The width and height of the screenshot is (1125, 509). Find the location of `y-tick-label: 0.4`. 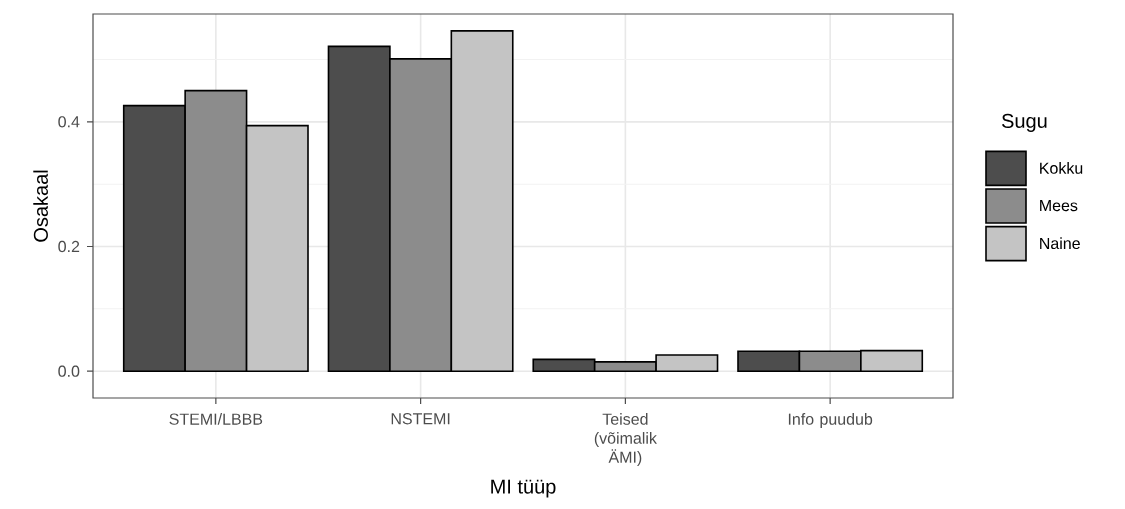

y-tick-label: 0.4 is located at coordinates (69, 122).